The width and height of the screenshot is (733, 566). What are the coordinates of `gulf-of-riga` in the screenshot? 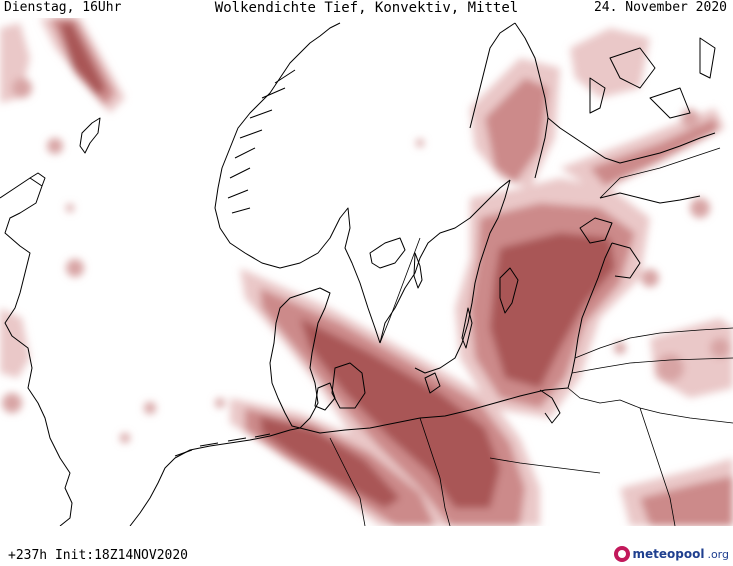 It's located at (626, 260).